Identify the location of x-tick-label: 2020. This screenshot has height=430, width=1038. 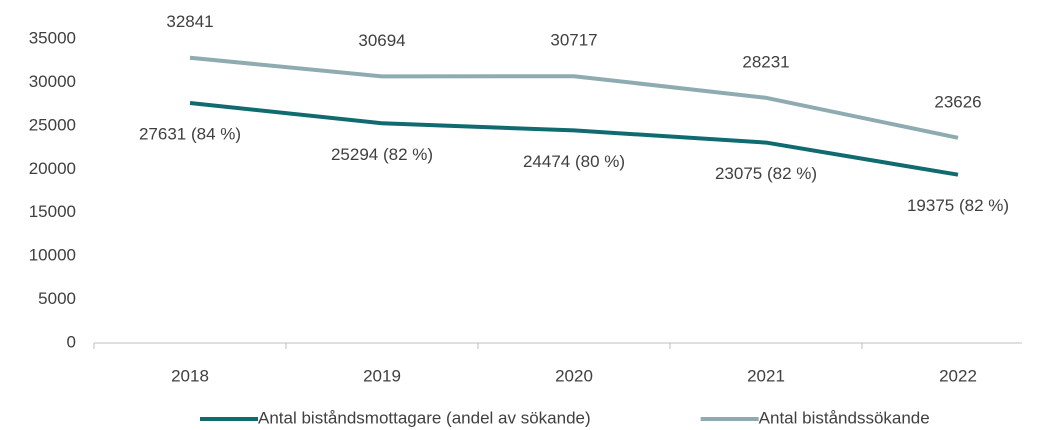
(574, 375).